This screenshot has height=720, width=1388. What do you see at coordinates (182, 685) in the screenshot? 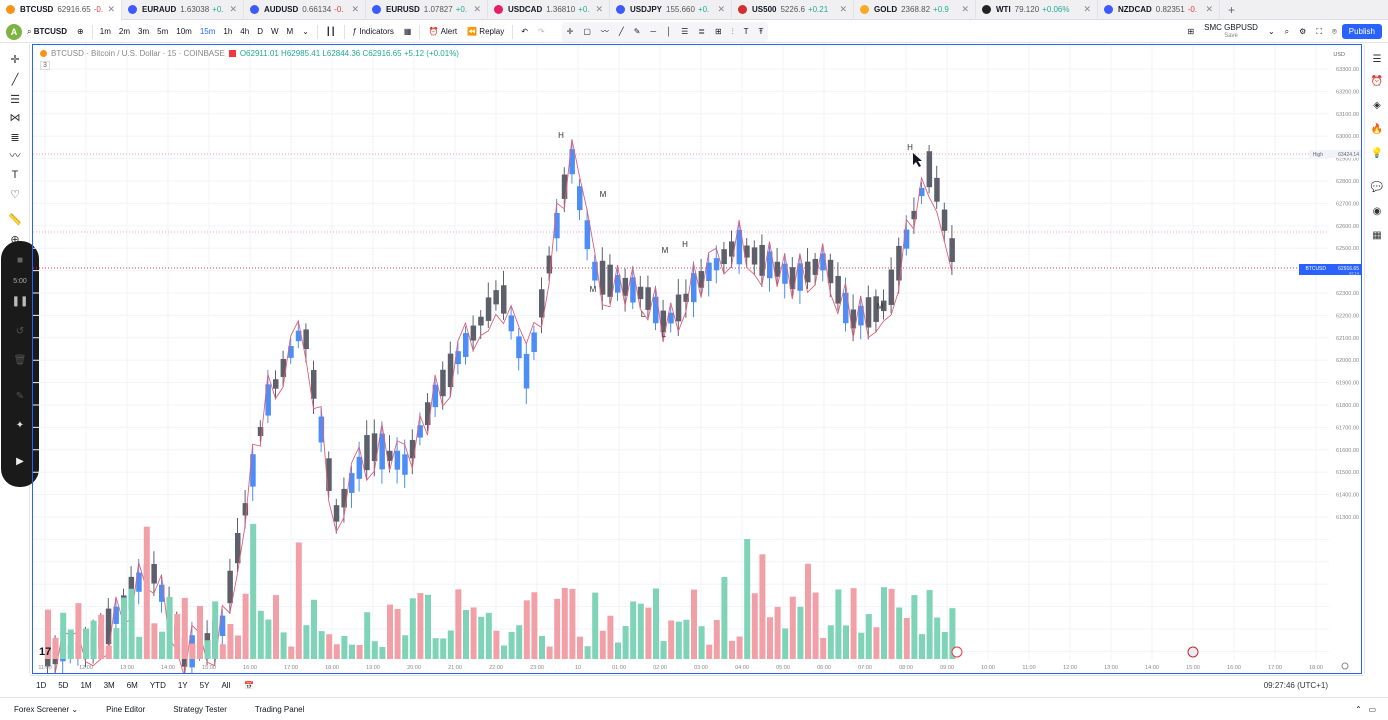
I see `range-1y: 1Y` at bounding box center [182, 685].